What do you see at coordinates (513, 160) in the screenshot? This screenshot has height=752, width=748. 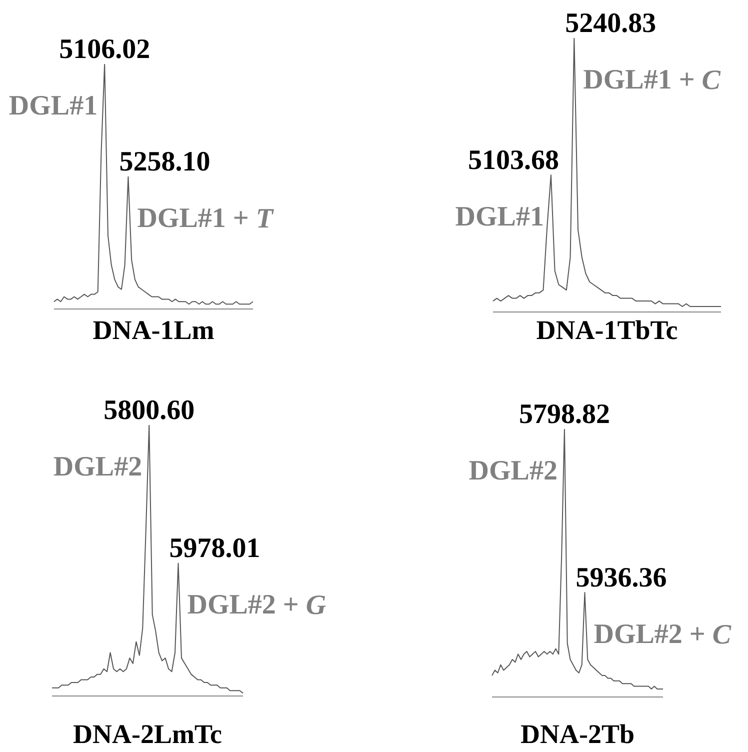 I see `annotation: 5103.68` at bounding box center [513, 160].